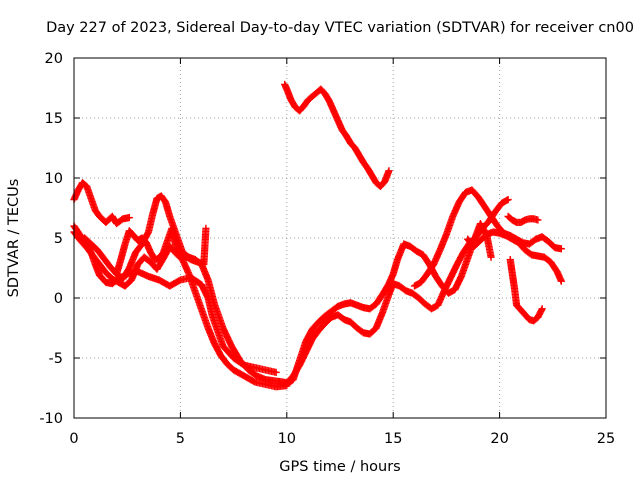 The image size is (640, 480). Describe the element at coordinates (606, 439) in the screenshot. I see `x-tick-label: 25` at that location.